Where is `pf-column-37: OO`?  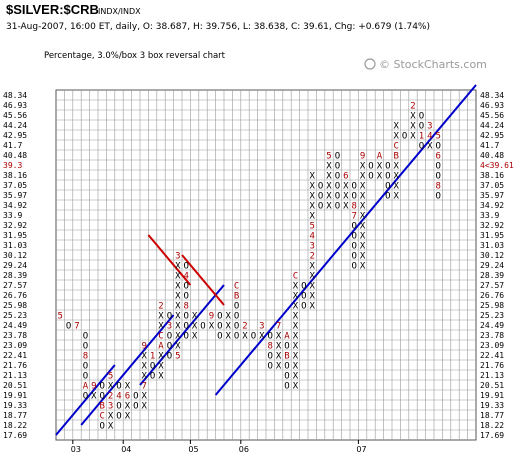 pf-column-37: OO is located at coordinates (370, 171).